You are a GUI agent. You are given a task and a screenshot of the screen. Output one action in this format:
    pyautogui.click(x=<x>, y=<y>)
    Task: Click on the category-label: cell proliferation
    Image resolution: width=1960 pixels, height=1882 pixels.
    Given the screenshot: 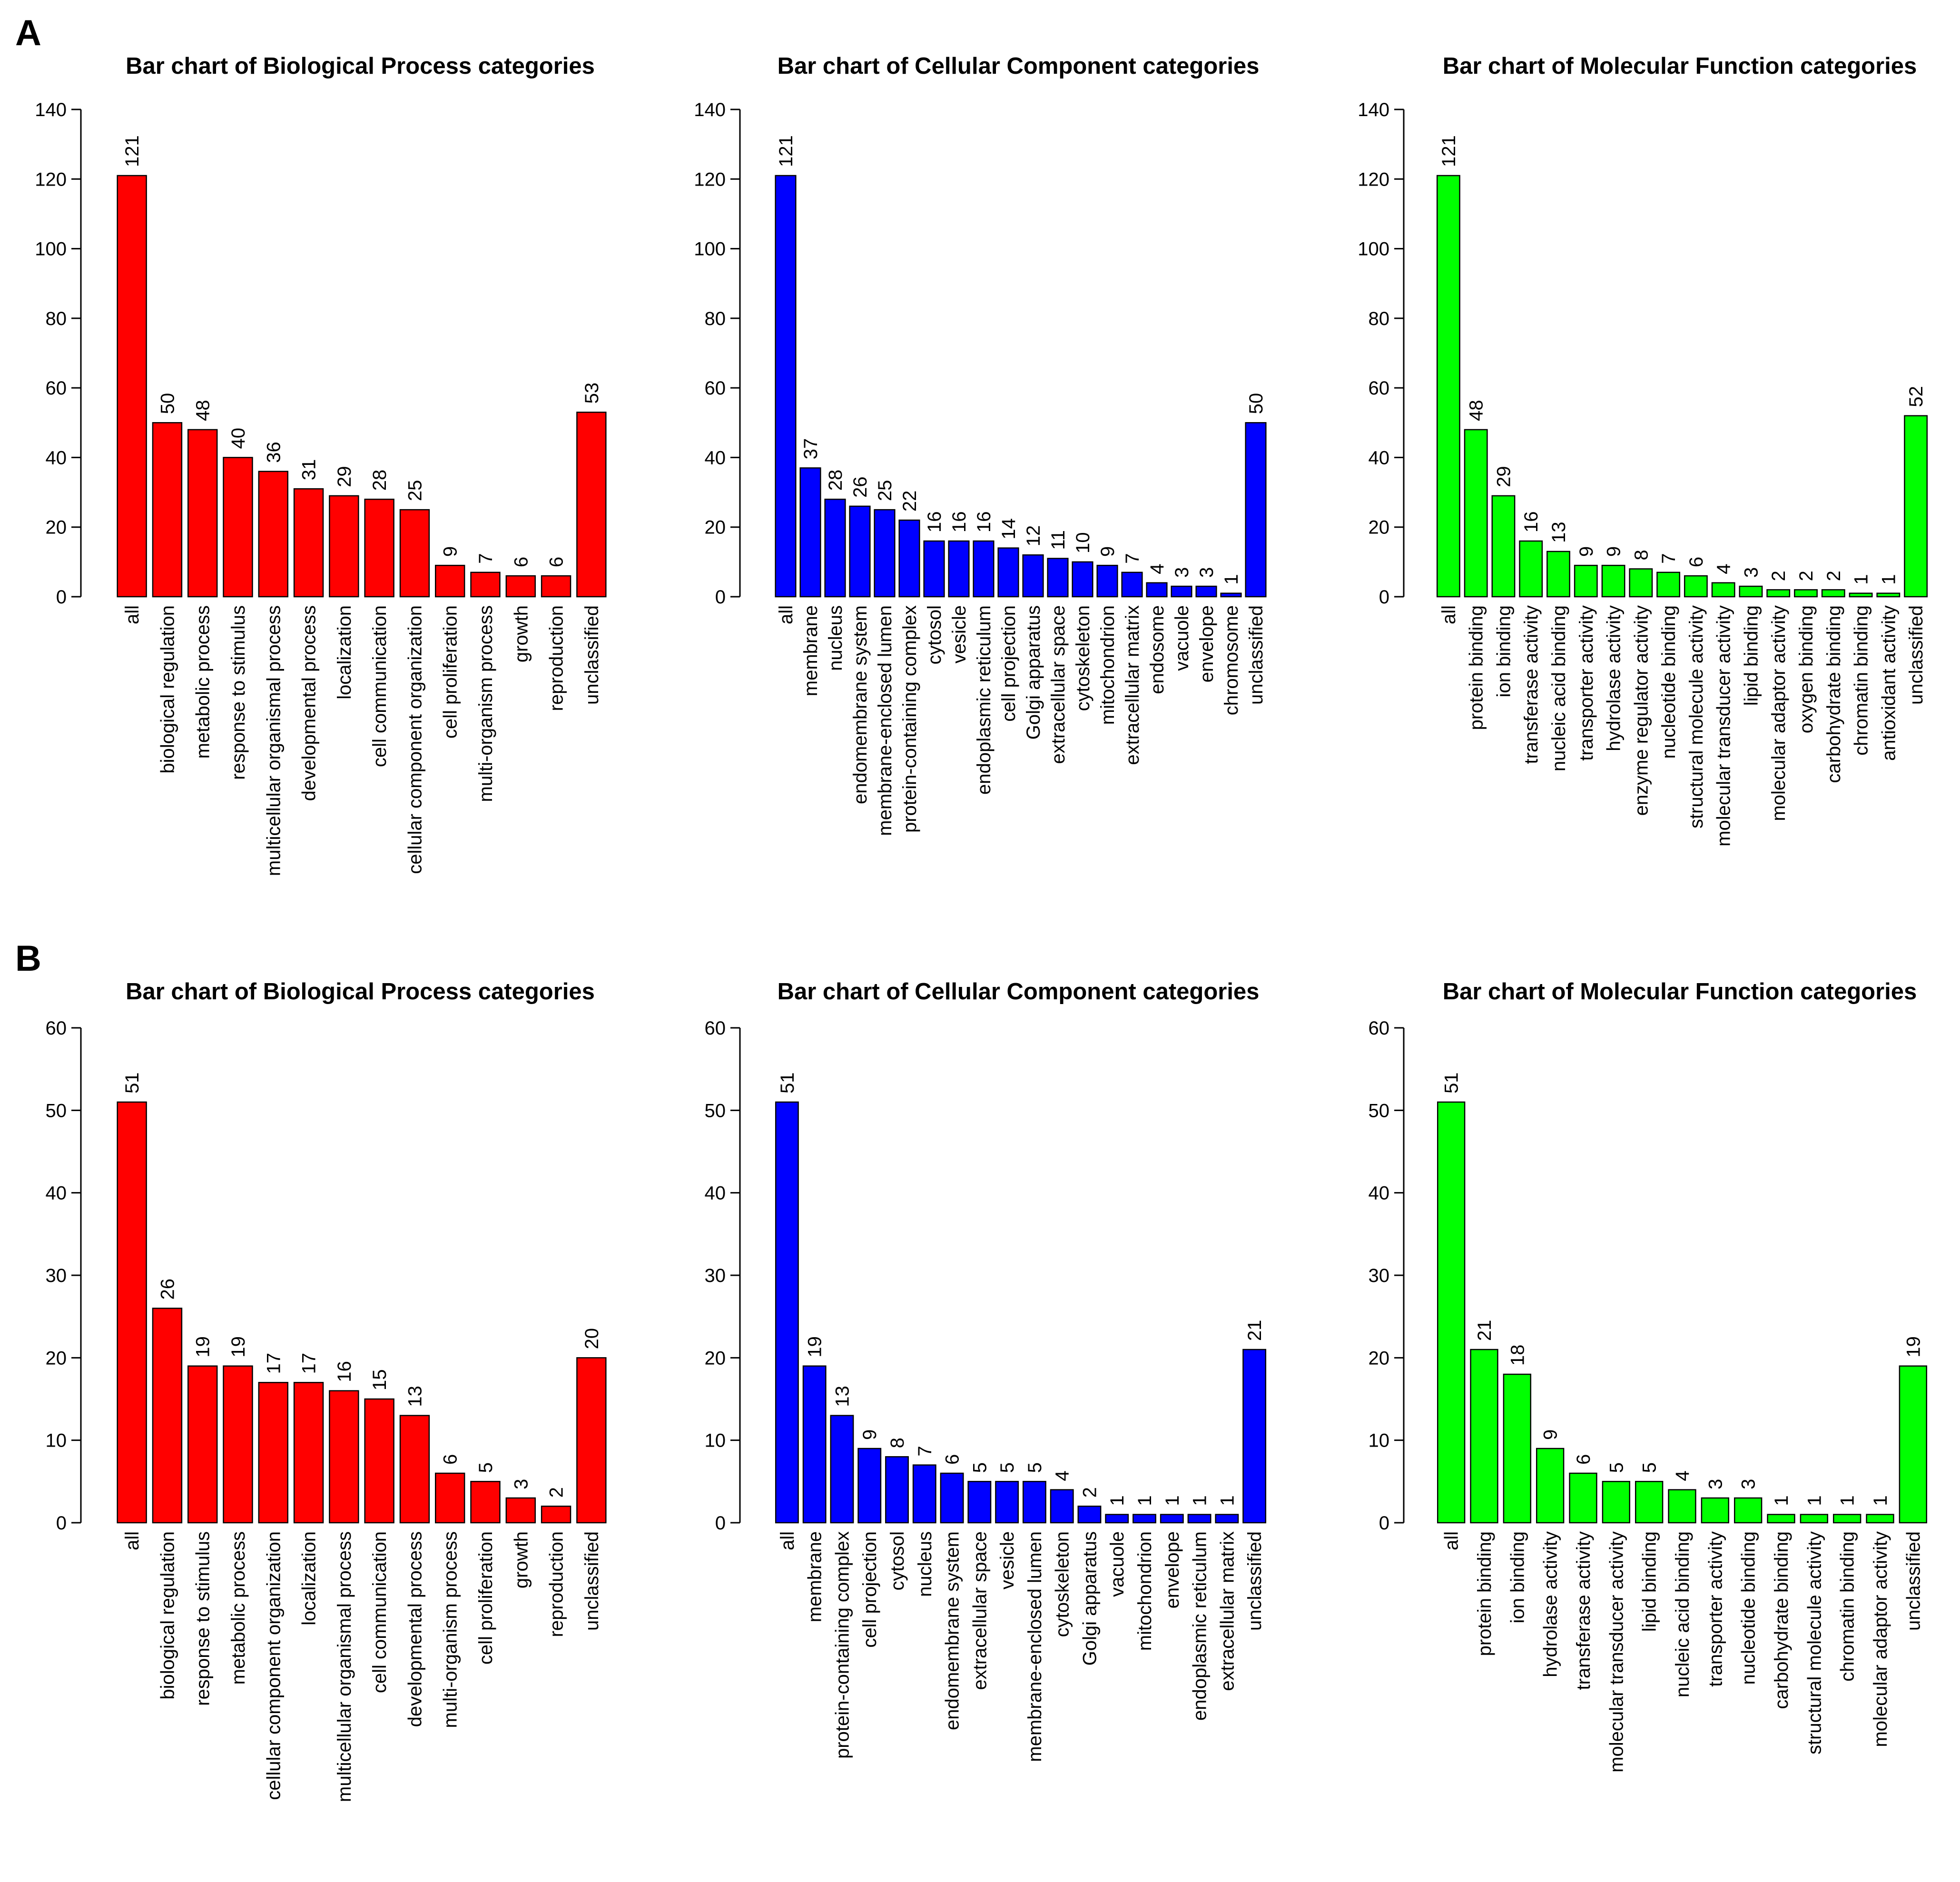 What is the action you would take?
    pyautogui.click(x=485, y=1598)
    